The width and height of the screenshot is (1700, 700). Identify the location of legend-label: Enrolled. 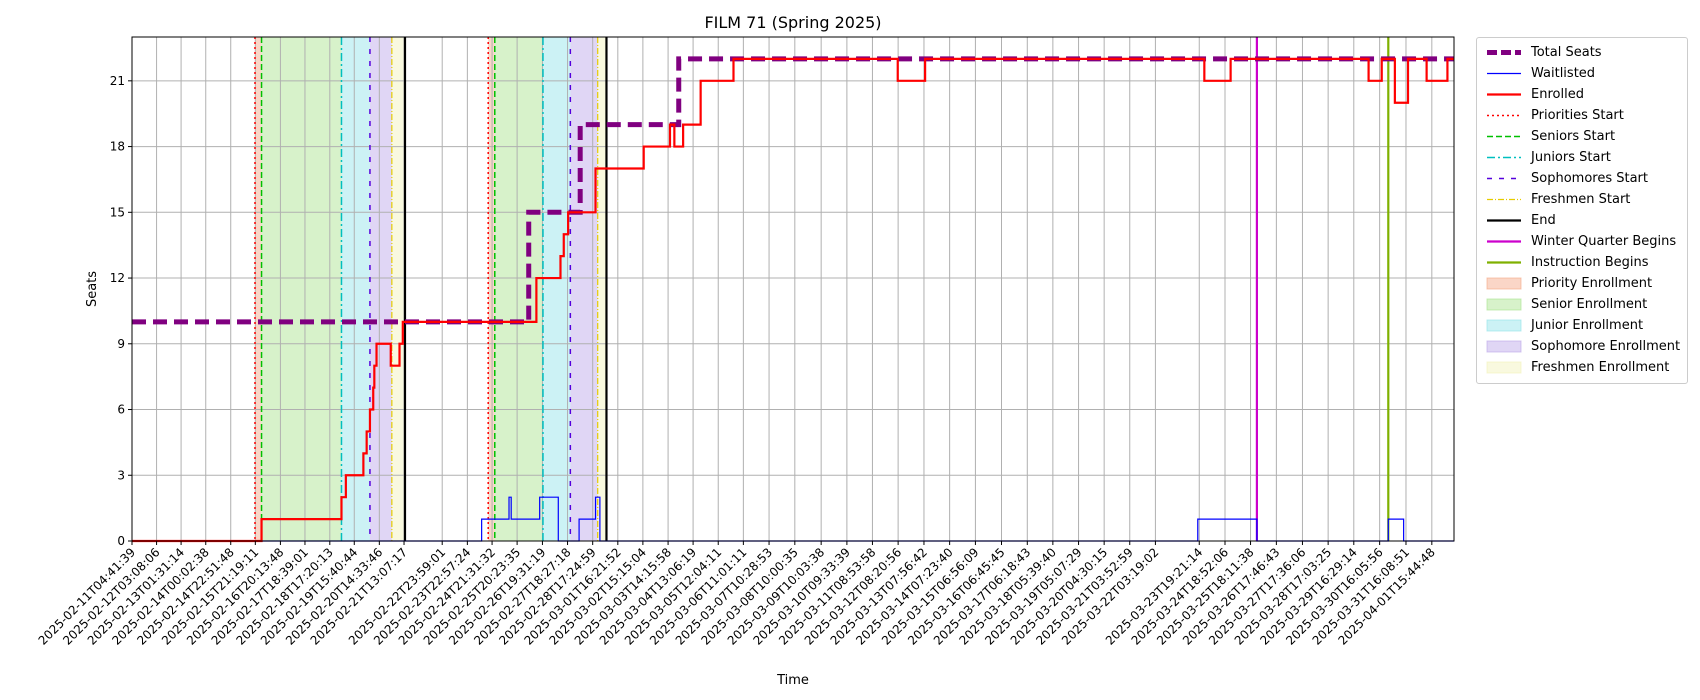
(1557, 94).